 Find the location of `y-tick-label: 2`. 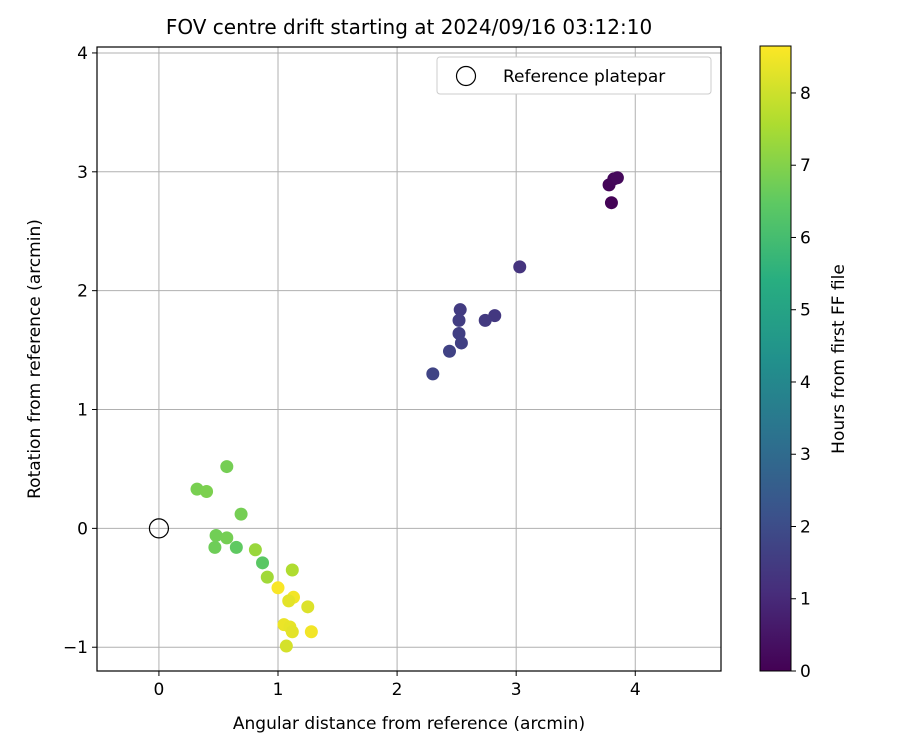

y-tick-label: 2 is located at coordinates (82, 292).